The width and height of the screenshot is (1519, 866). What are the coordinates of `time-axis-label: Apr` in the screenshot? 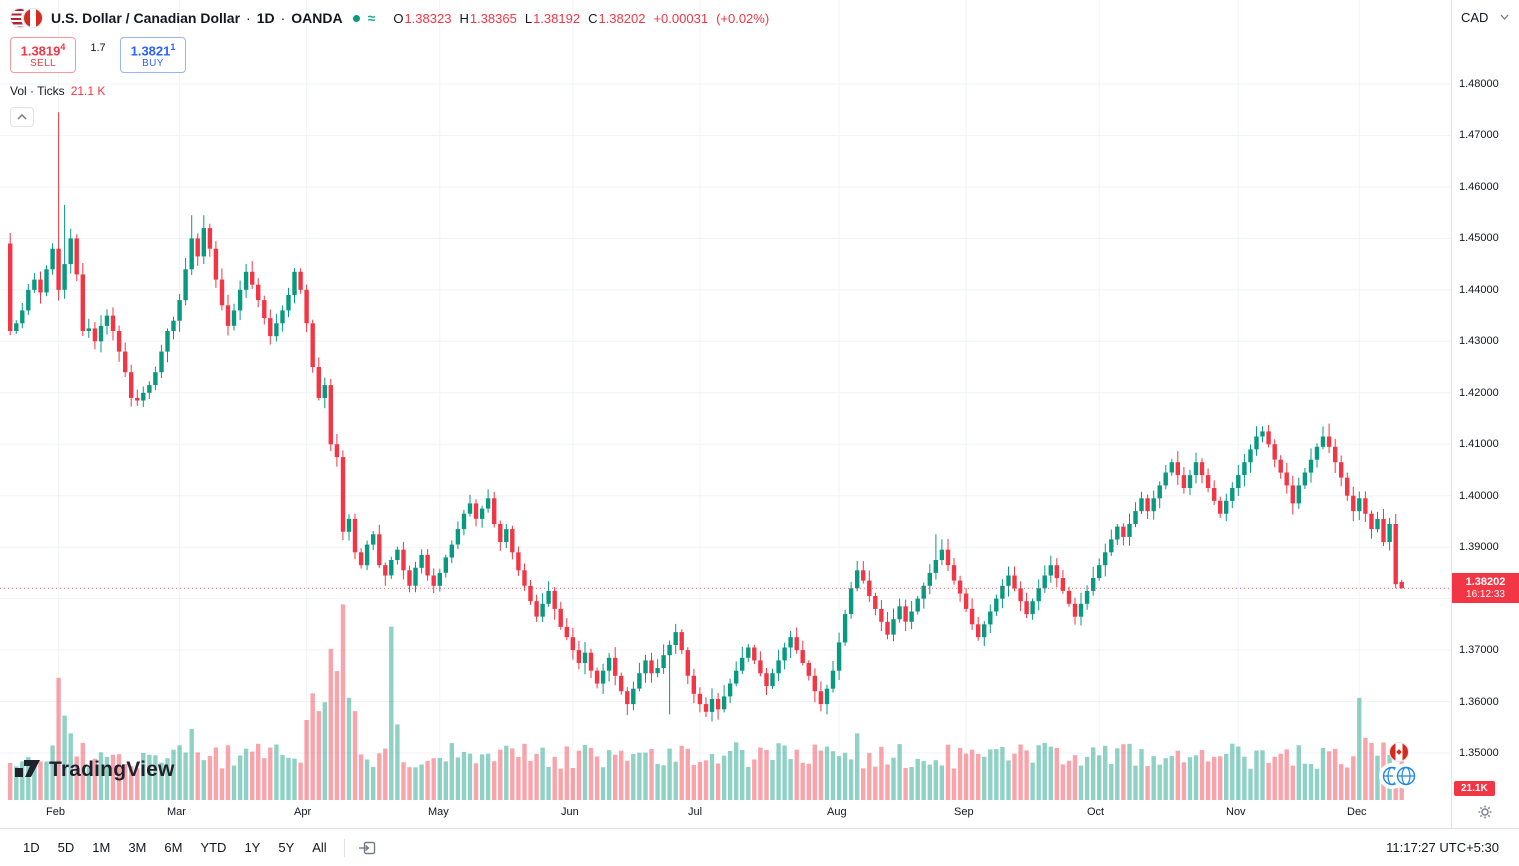 It's located at (303, 812).